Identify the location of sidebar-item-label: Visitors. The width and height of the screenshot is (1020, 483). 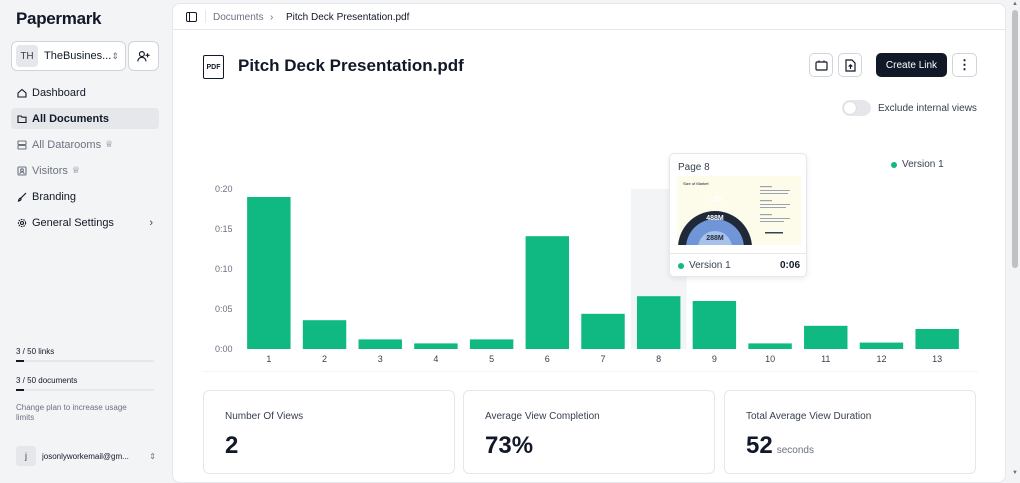
(50, 170).